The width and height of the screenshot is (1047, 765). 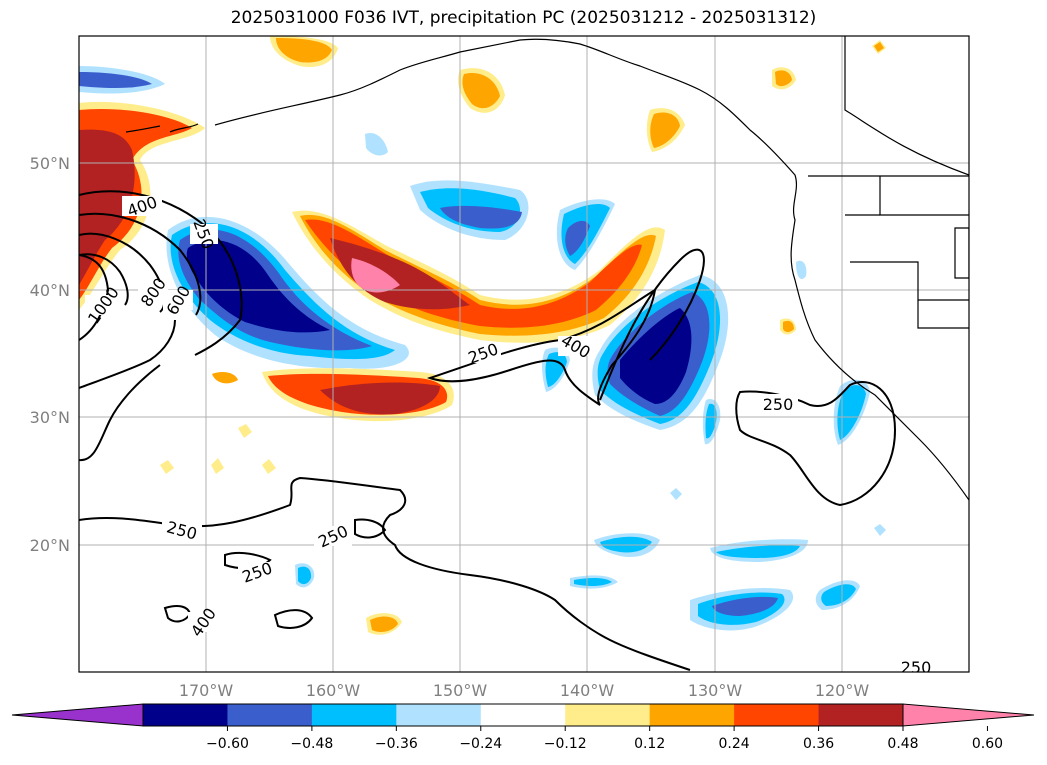 What do you see at coordinates (524, 690) in the screenshot?
I see `longitude-labels: 170°W 160°W 150°W 140°W 130°W 120°W` at bounding box center [524, 690].